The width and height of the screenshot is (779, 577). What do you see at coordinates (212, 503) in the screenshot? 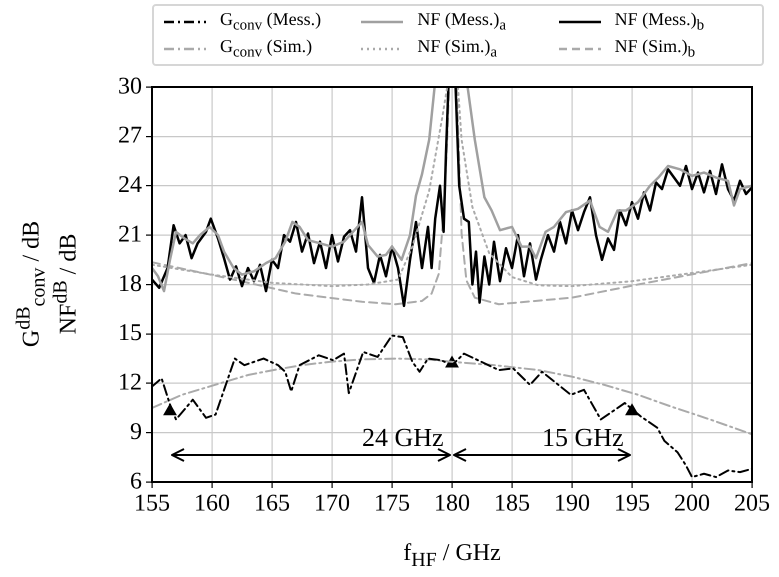
I see `x-tick-label: 160` at bounding box center [212, 503].